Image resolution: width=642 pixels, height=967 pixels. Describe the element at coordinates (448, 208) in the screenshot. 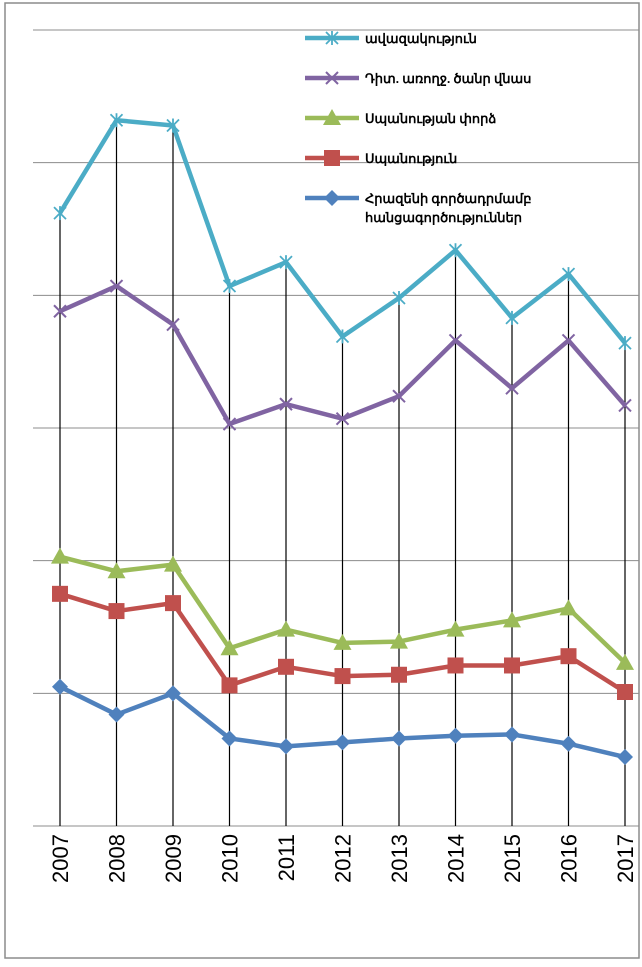

I see `legend-label: Հրազենի գործադրմամբ հանցագործություններ` at that location.